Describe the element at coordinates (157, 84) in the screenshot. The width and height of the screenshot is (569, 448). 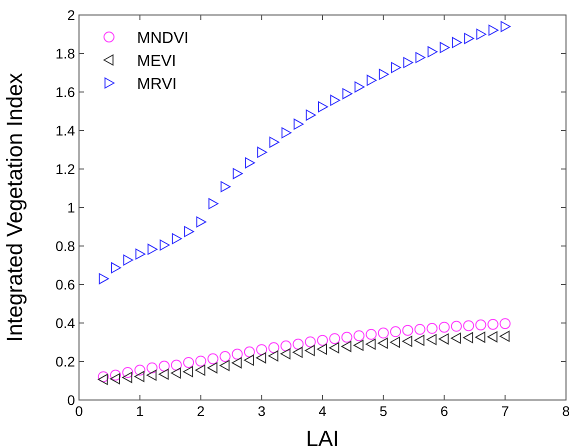
I see `legend-label: MRVI` at that location.